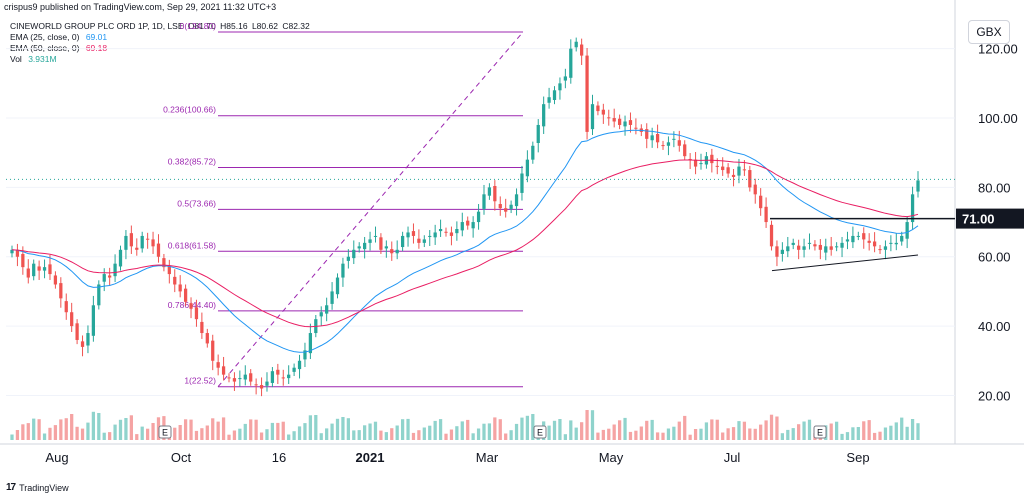 The height and width of the screenshot is (497, 1024). What do you see at coordinates (165, 432) in the screenshot?
I see `earnings-event-box` at bounding box center [165, 432].